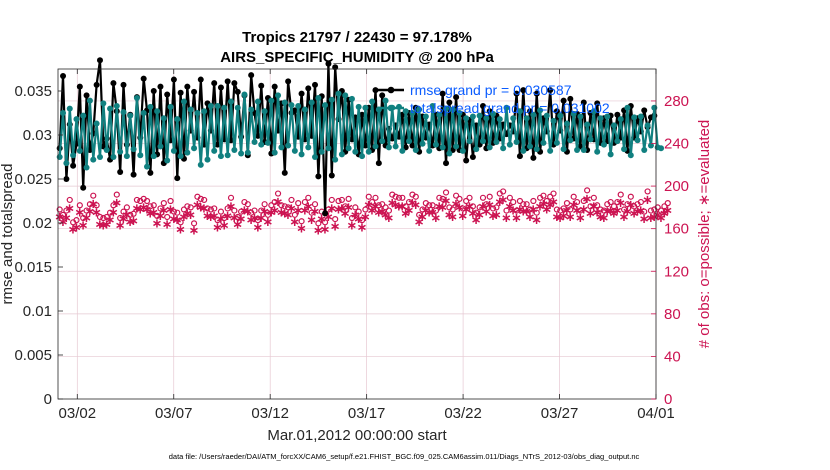 The image size is (830, 470). What do you see at coordinates (174, 413) in the screenshot?
I see `x-tick-label: 03/07` at bounding box center [174, 413].